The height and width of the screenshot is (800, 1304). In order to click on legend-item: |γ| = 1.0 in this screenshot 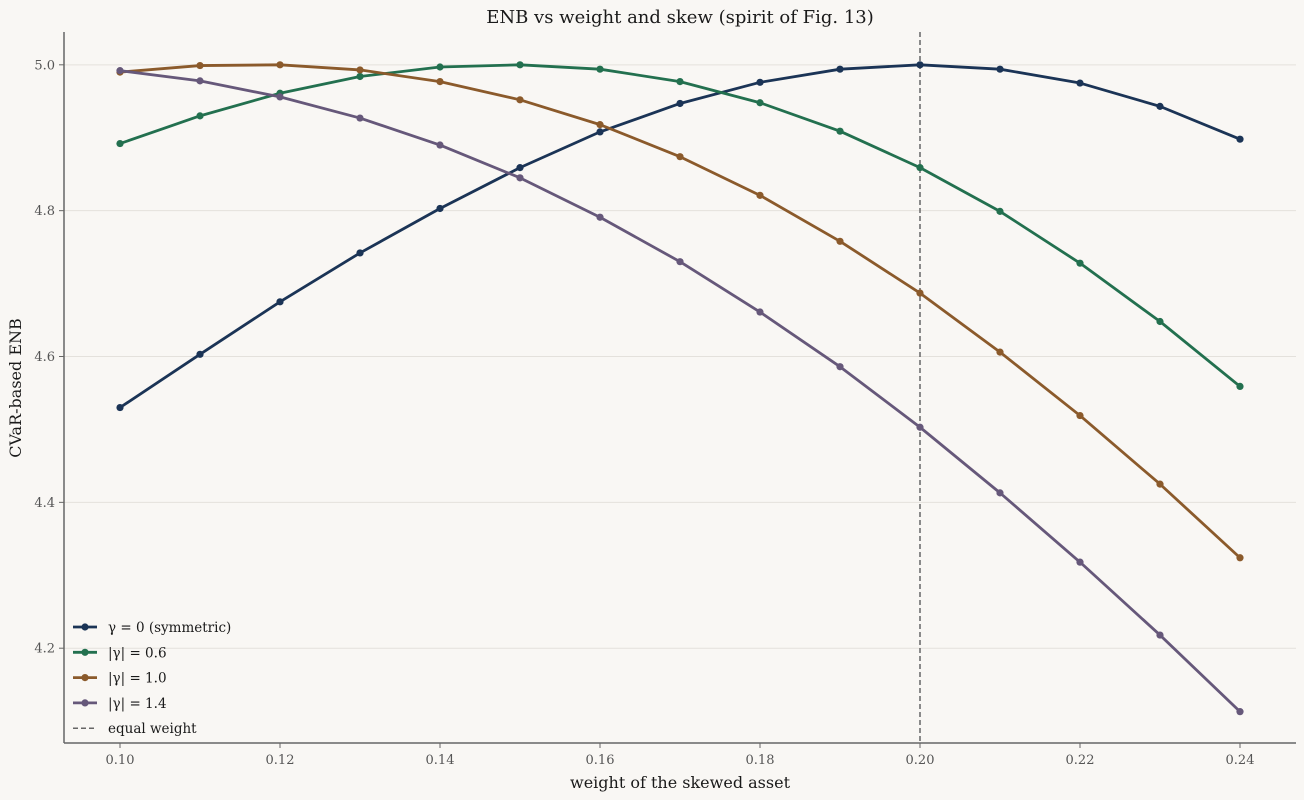, I will do `click(120, 679)`.